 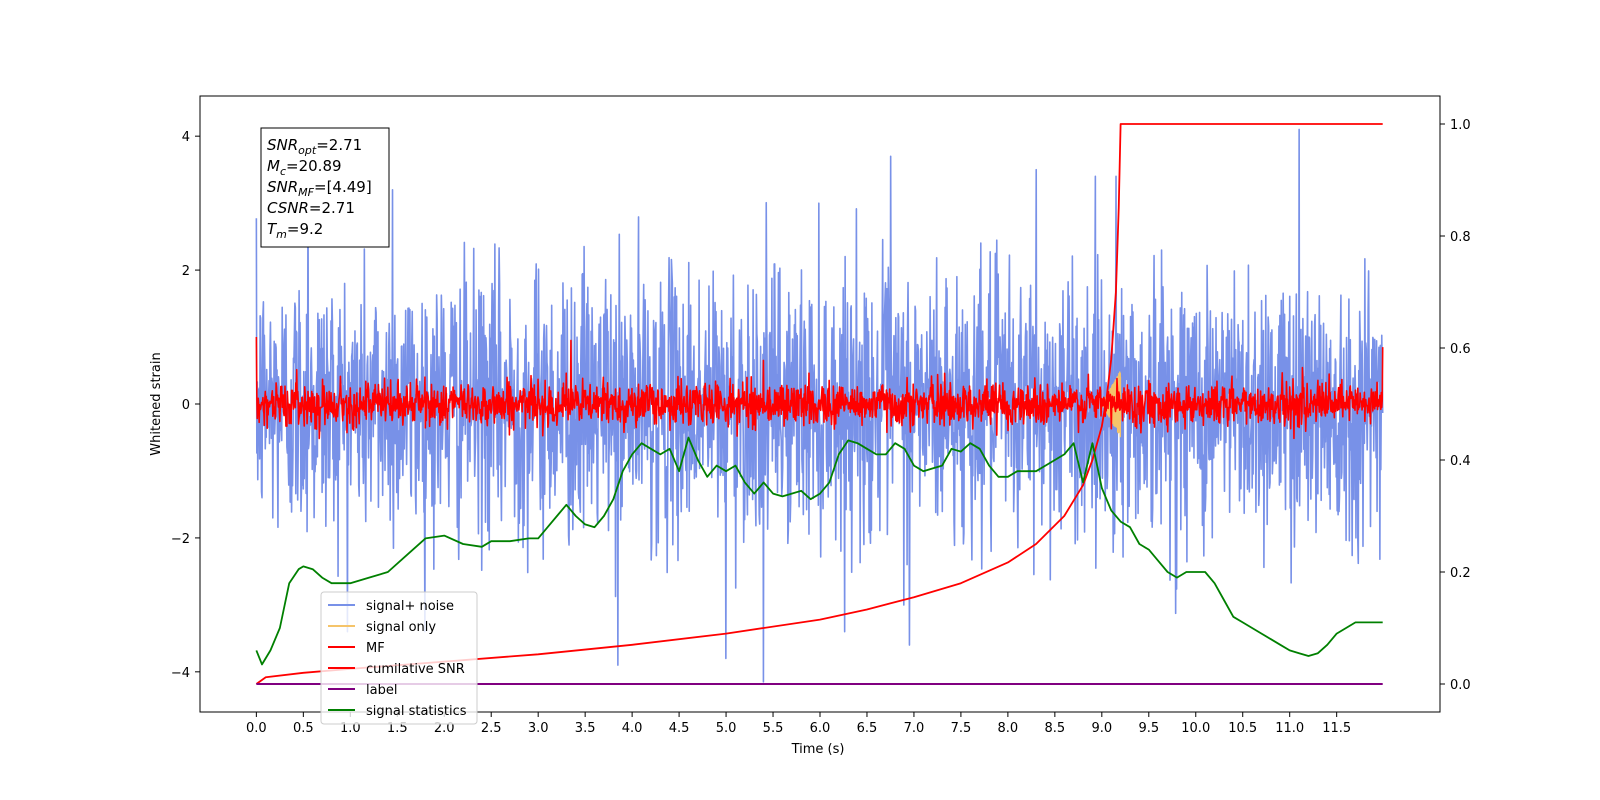 I want to click on annotation-line: SNRMF=[4.49], so click(x=319, y=188).